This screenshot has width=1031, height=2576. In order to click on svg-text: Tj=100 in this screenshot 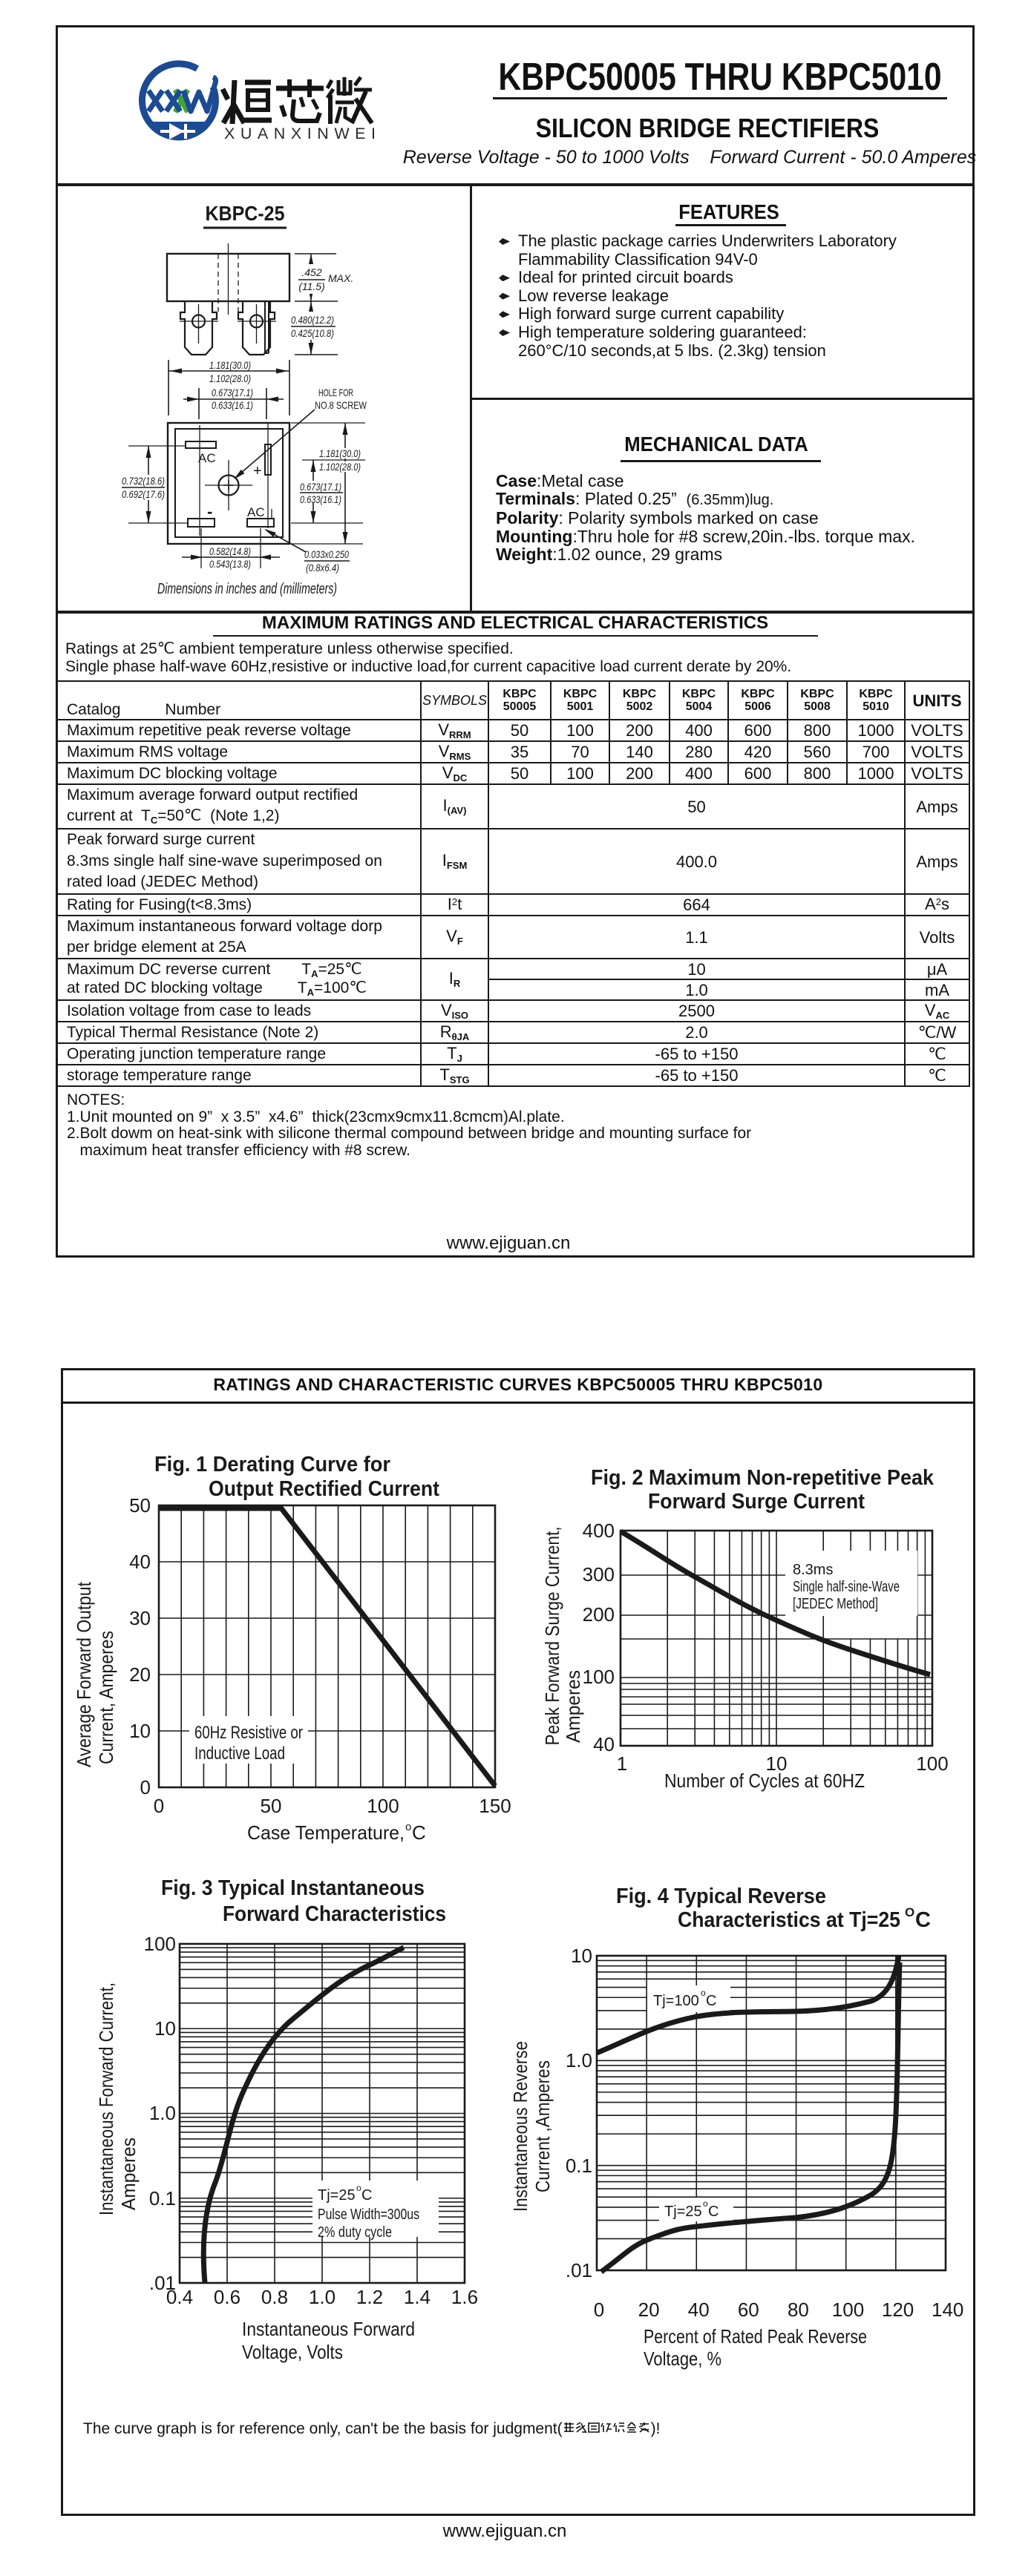, I will do `click(676, 2001)`.